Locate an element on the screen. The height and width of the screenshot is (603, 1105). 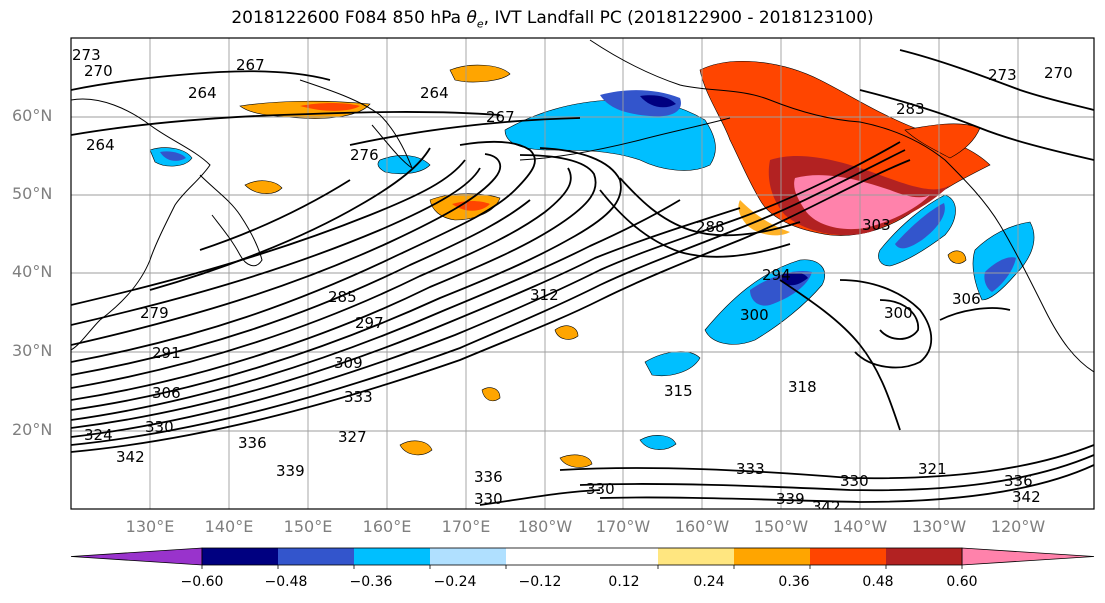
colorbar-tick-label: −0.24 is located at coordinates (455, 582).